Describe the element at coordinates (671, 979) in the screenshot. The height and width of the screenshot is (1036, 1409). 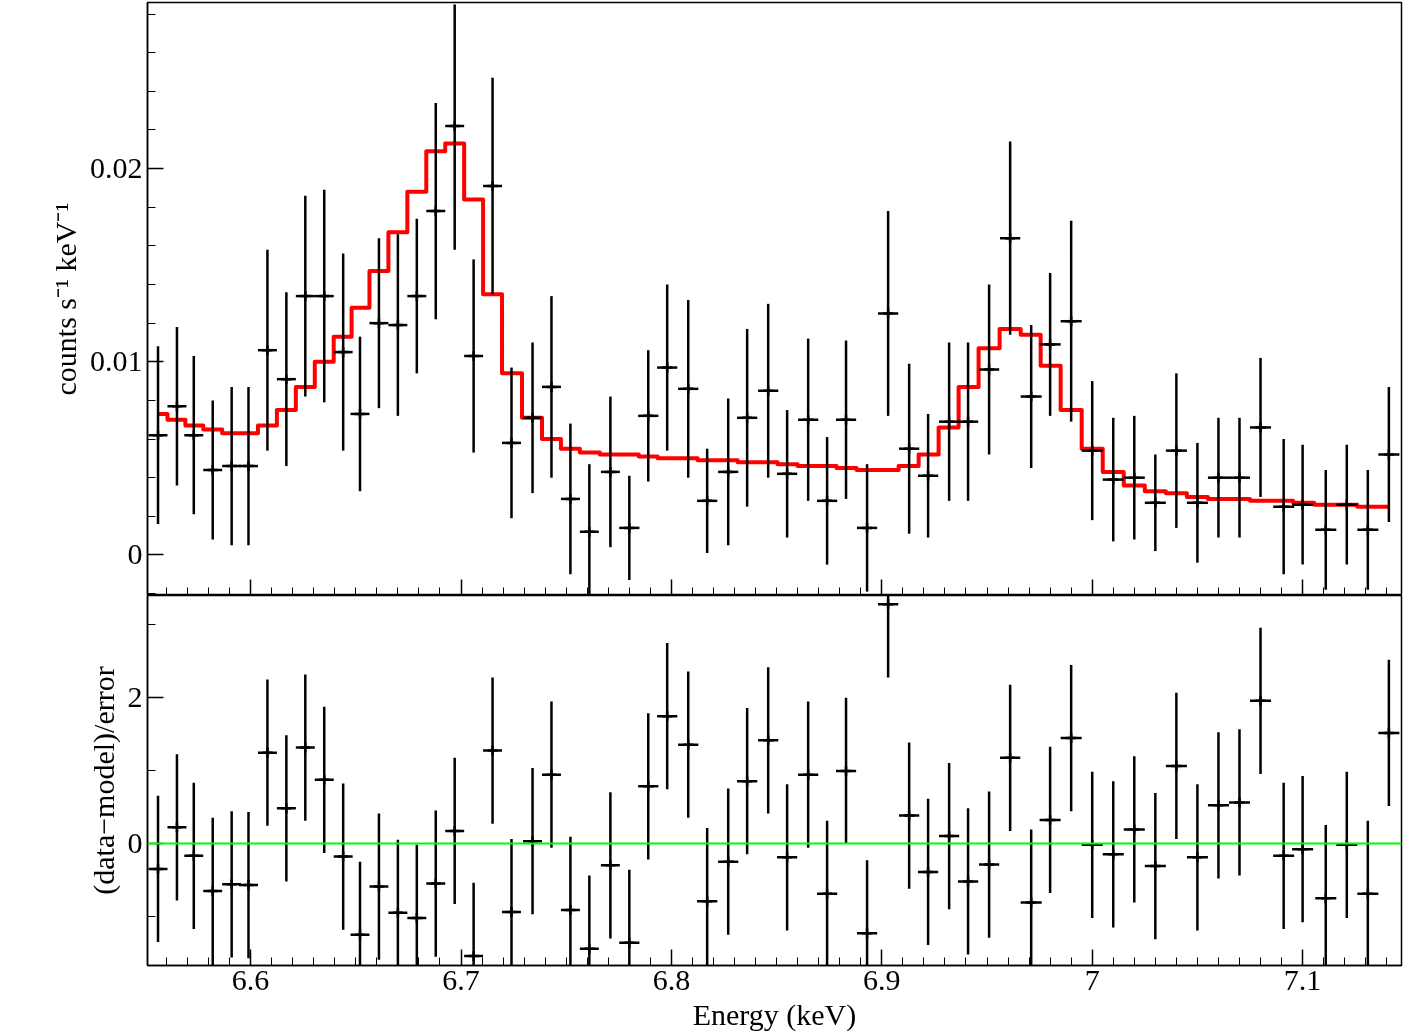
I see `x-tick-label: 6.8` at that location.